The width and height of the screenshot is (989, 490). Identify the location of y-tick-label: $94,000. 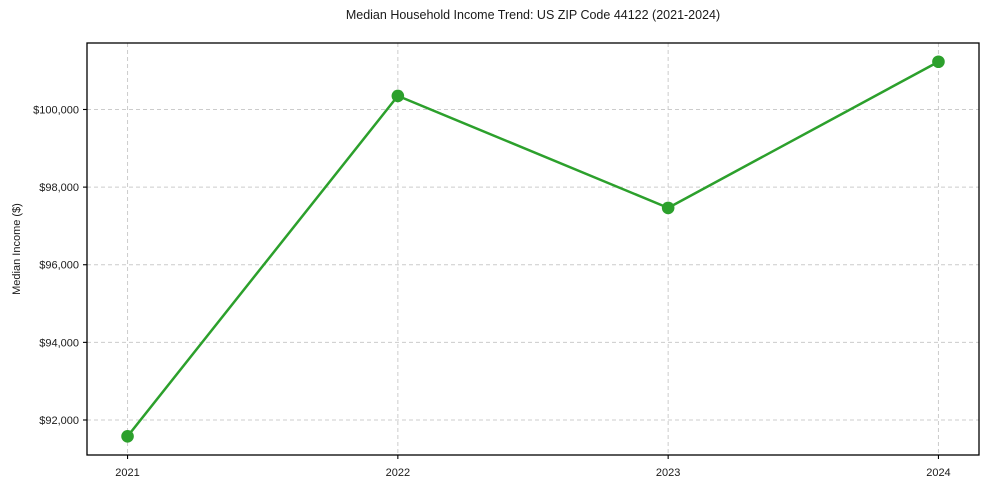
(59, 343).